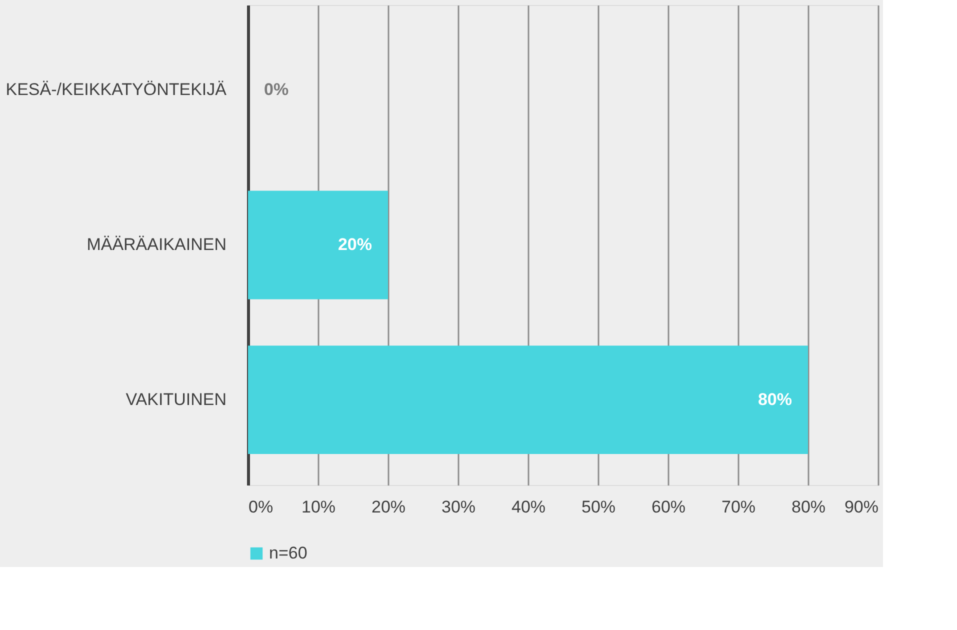 Image resolution: width=957 pixels, height=630 pixels. What do you see at coordinates (156, 244) in the screenshot?
I see `y-tick-label: MÄÄRÄAIKAINEN` at bounding box center [156, 244].